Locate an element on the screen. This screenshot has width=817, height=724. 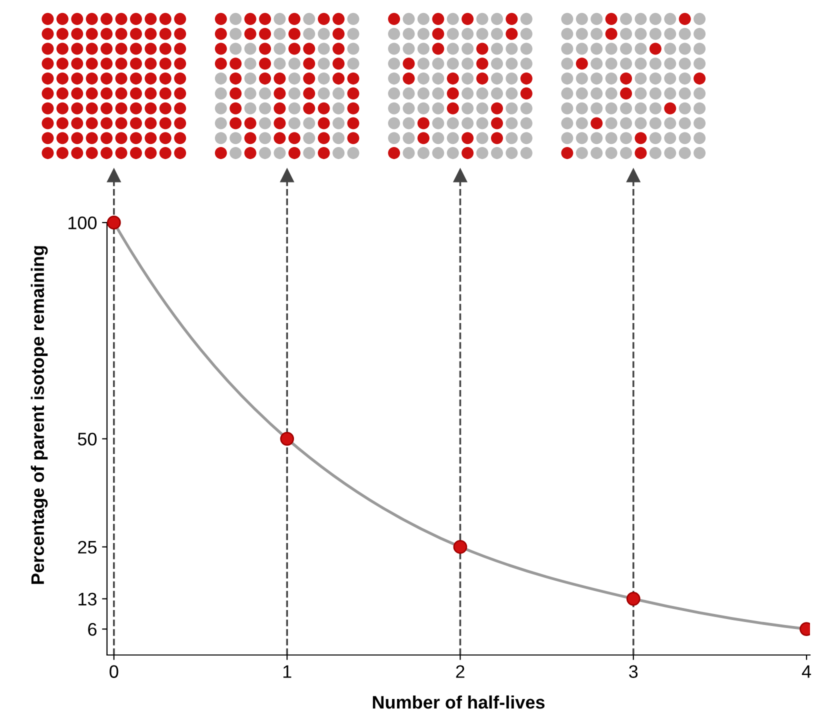
x-tick-label: 3 is located at coordinates (633, 671).